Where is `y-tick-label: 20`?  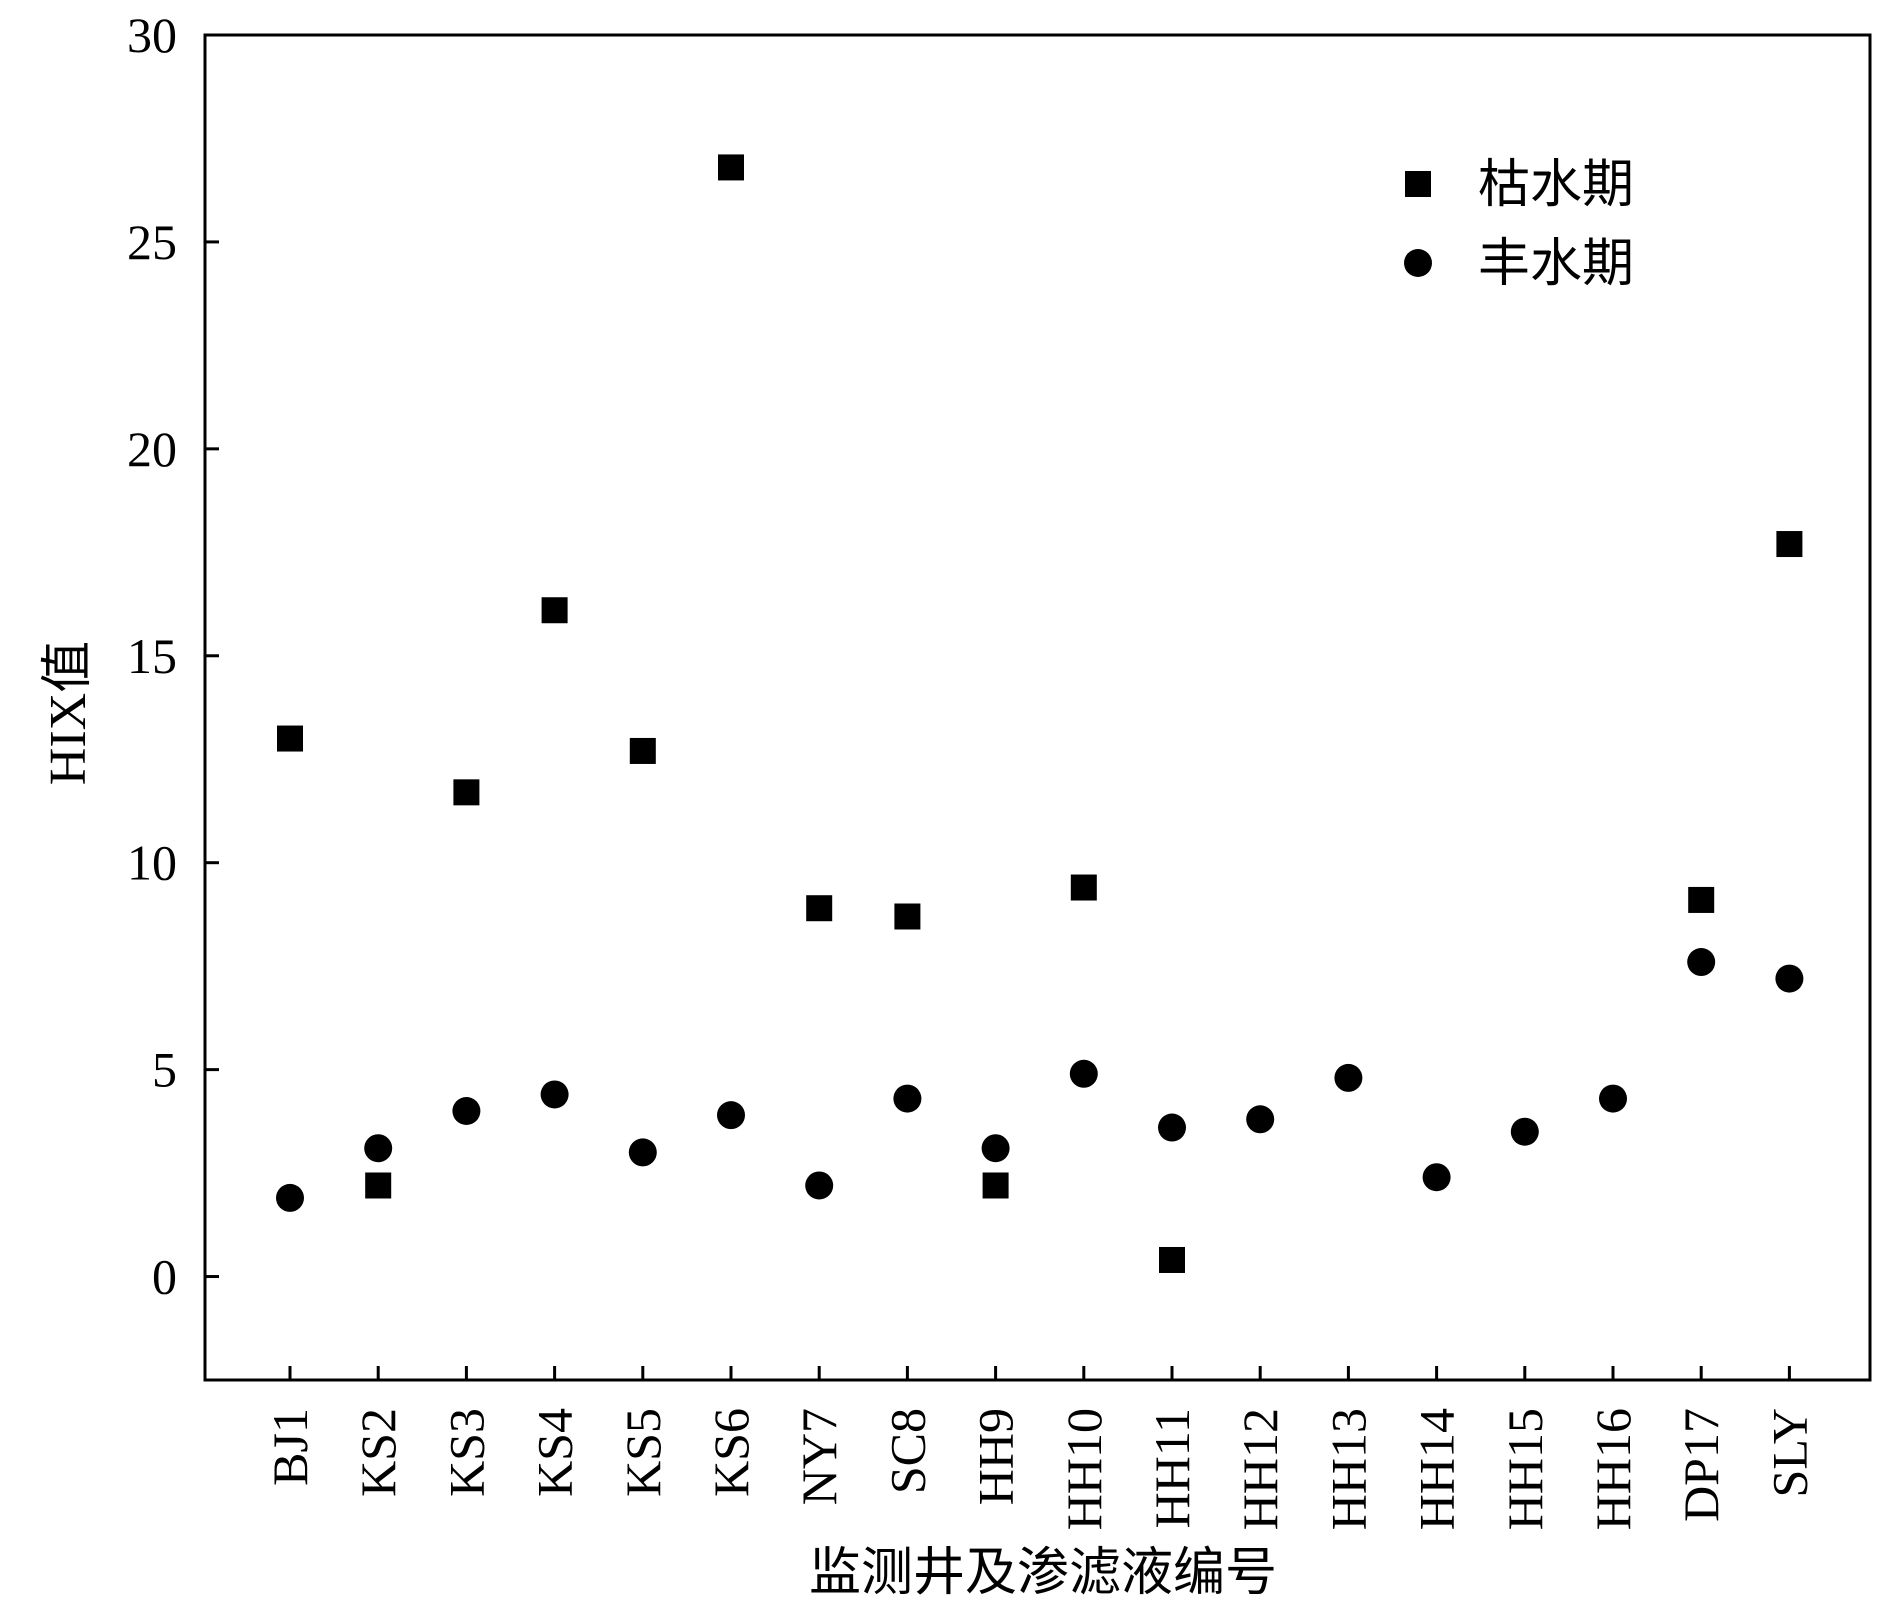
y-tick-label: 20 is located at coordinates (152, 449).